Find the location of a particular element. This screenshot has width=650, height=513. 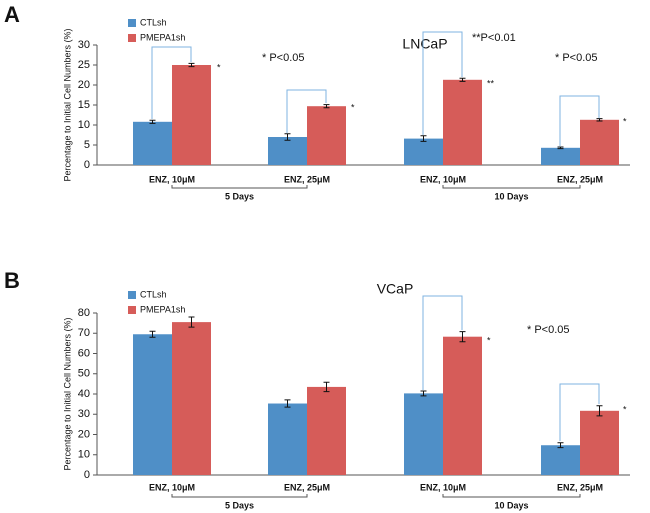

chart-title: VCaP is located at coordinates (395, 289).